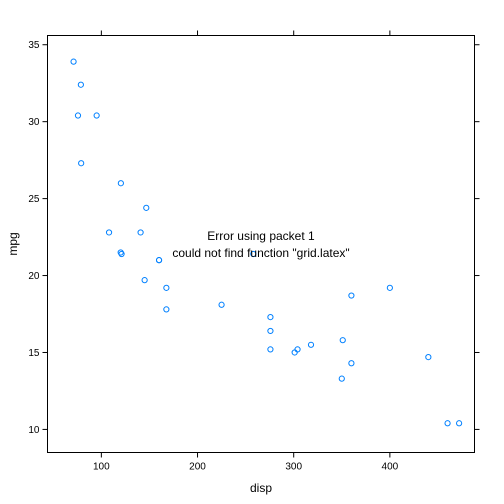 This screenshot has height=504, width=504. What do you see at coordinates (197, 467) in the screenshot?
I see `x-tick-label: 200` at bounding box center [197, 467].